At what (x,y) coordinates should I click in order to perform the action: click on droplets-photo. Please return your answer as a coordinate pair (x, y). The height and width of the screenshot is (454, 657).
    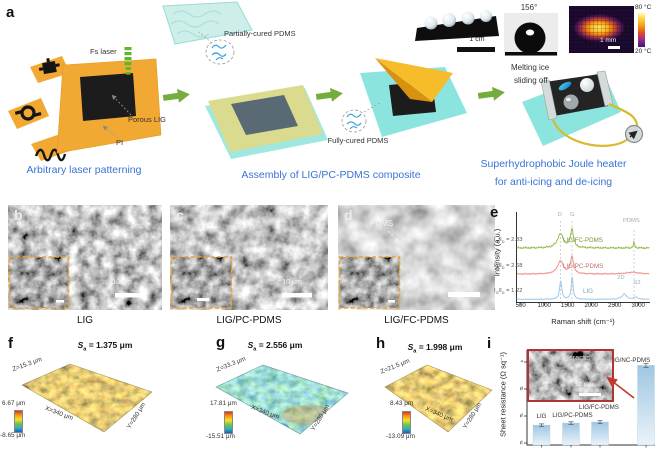
    Looking at the image, I should click on (457, 25).